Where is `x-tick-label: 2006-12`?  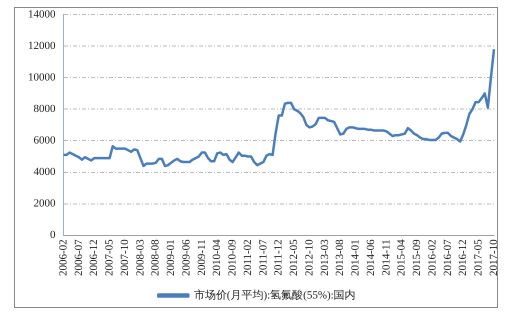 x-tick-label: 2006-12 is located at coordinates (94, 257).